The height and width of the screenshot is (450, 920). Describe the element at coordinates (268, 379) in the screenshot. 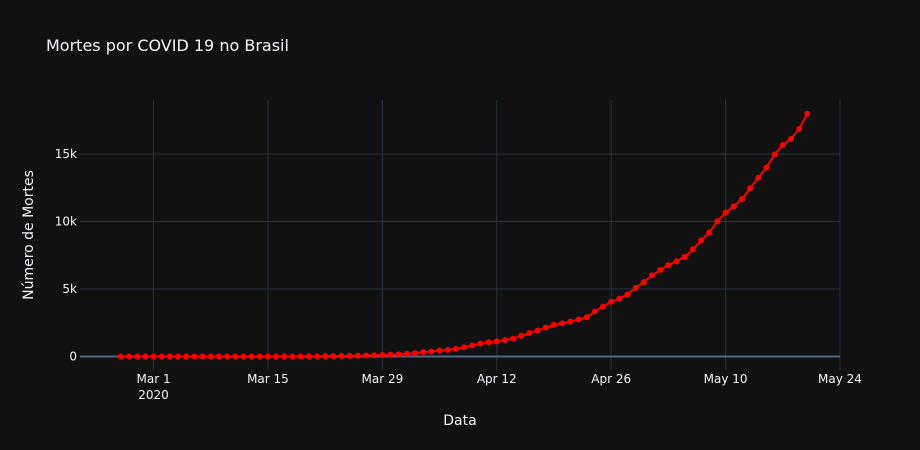

I see `x-tick-label: Mar 15` at that location.